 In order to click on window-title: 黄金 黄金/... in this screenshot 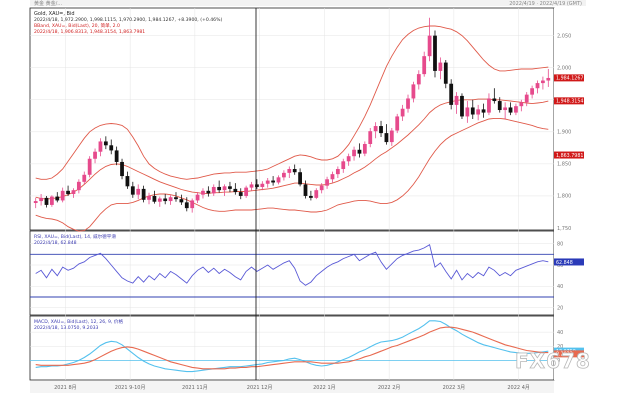, I will do `click(48, 3)`.